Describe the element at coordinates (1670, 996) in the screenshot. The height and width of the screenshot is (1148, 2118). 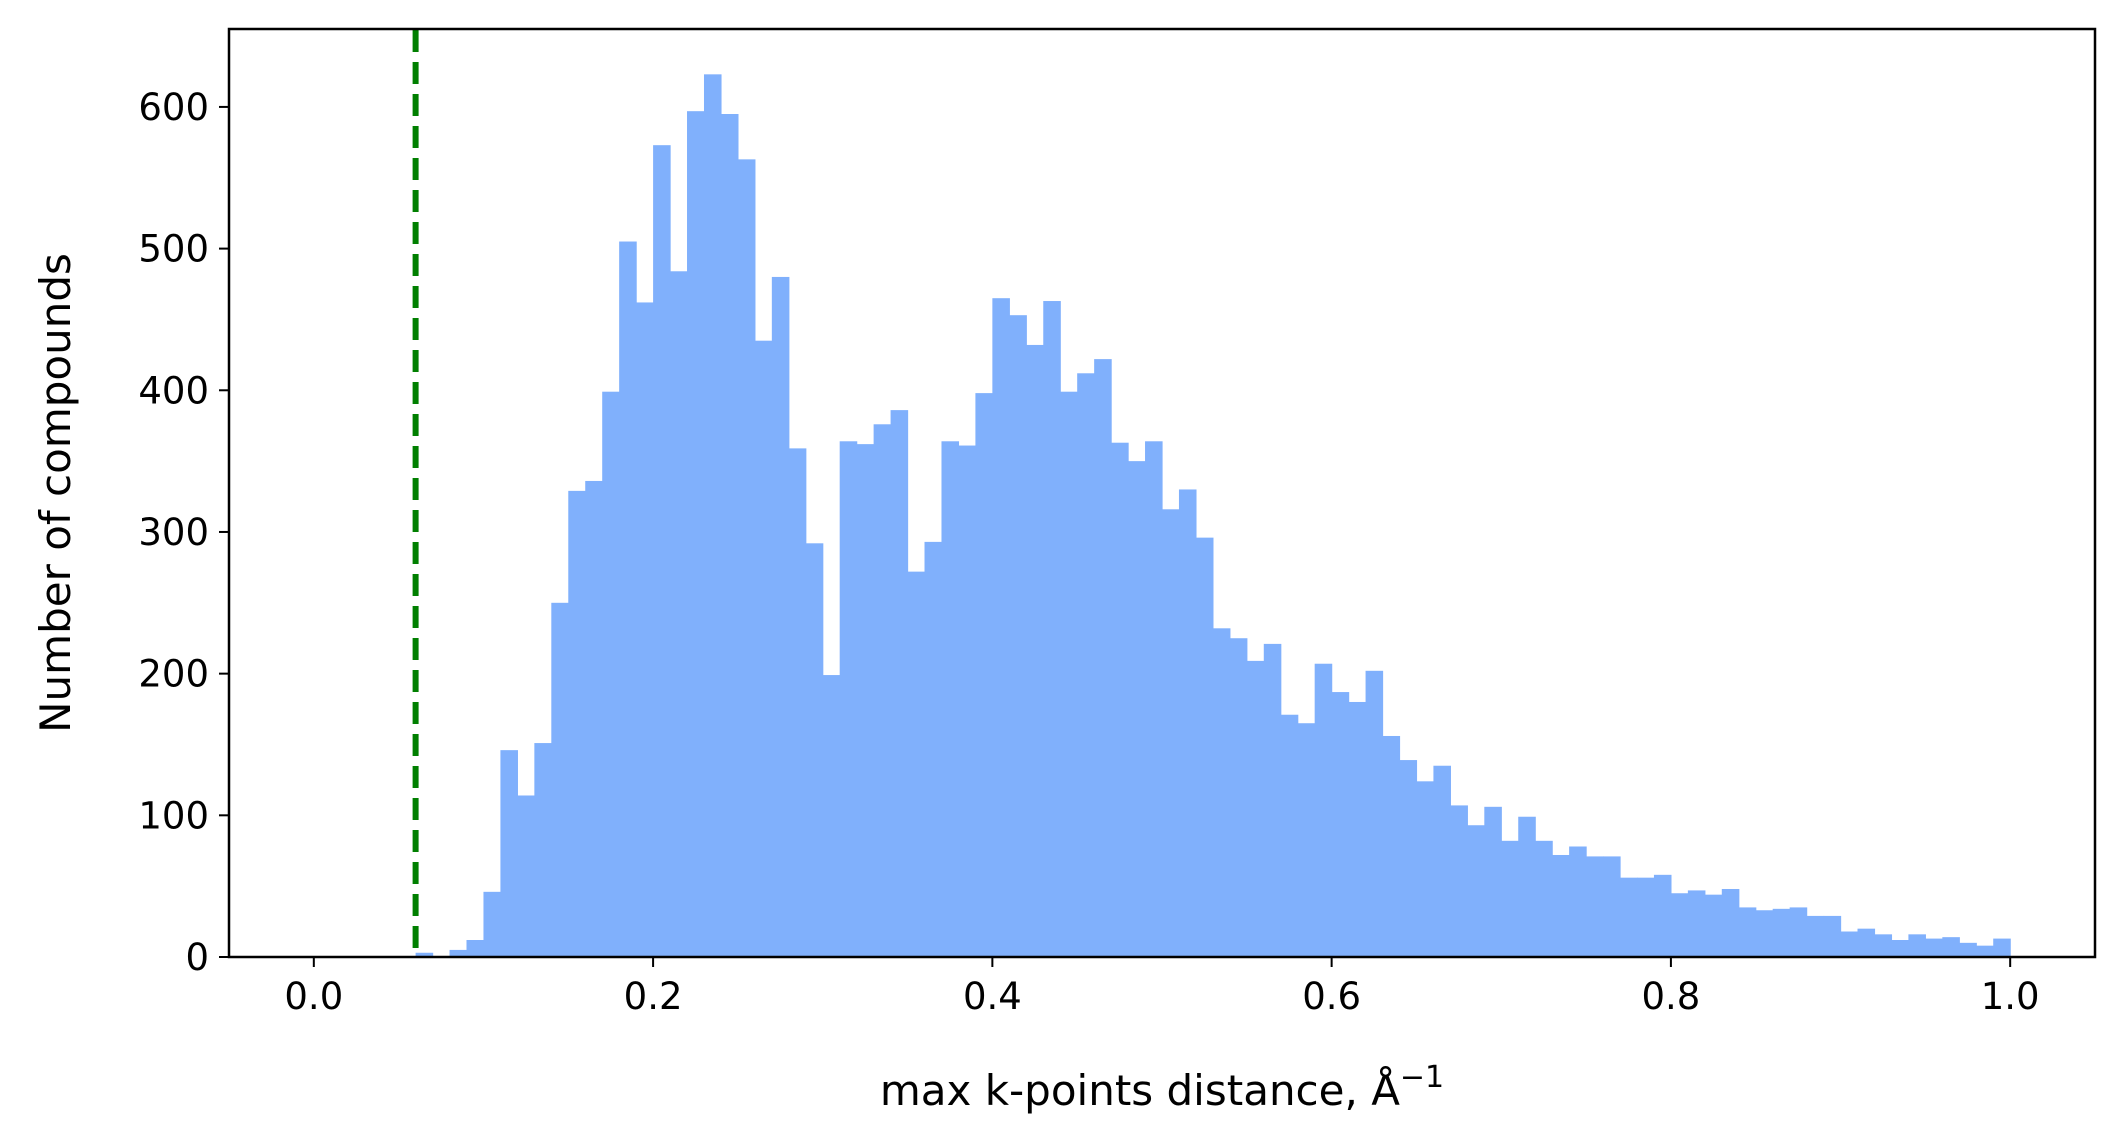
I see `x-tick-label: 0.8` at that location.